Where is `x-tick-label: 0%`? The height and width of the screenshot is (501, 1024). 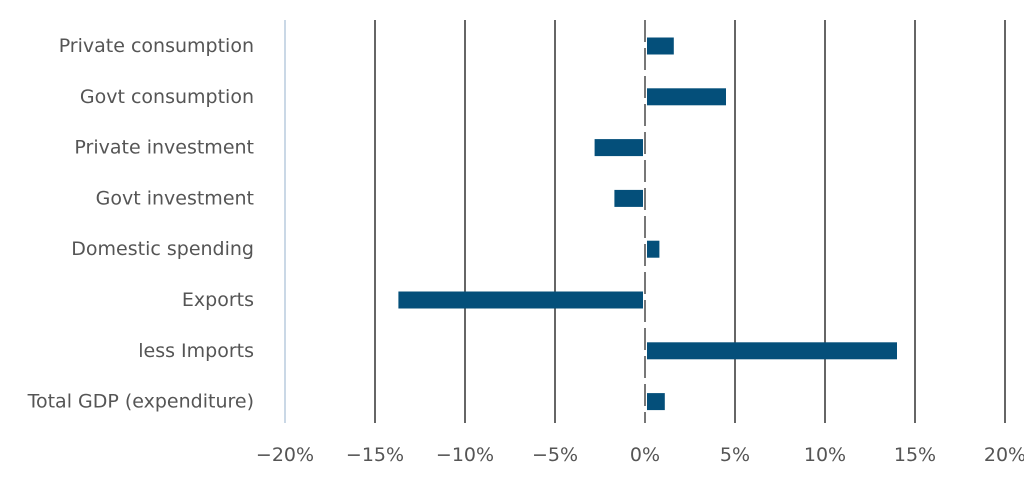 x-tick-label: 0% is located at coordinates (645, 455).